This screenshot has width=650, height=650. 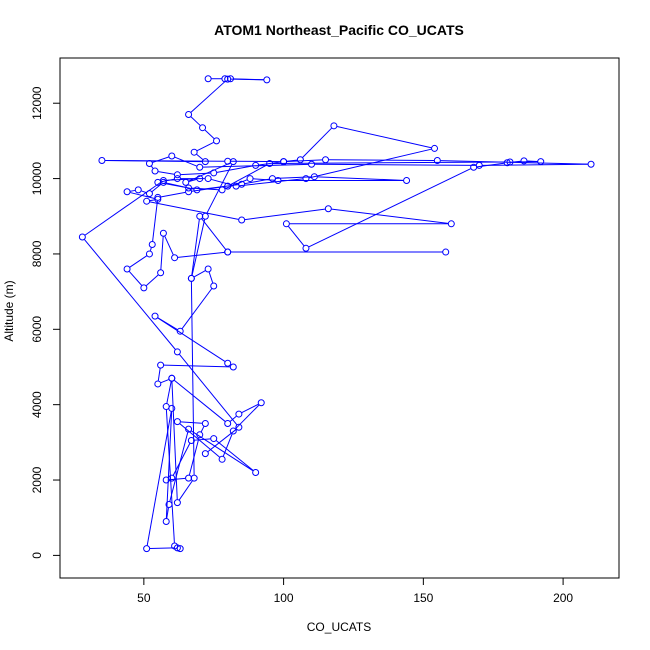 What do you see at coordinates (339, 627) in the screenshot?
I see `x-axis-label: CO_UCATS` at bounding box center [339, 627].